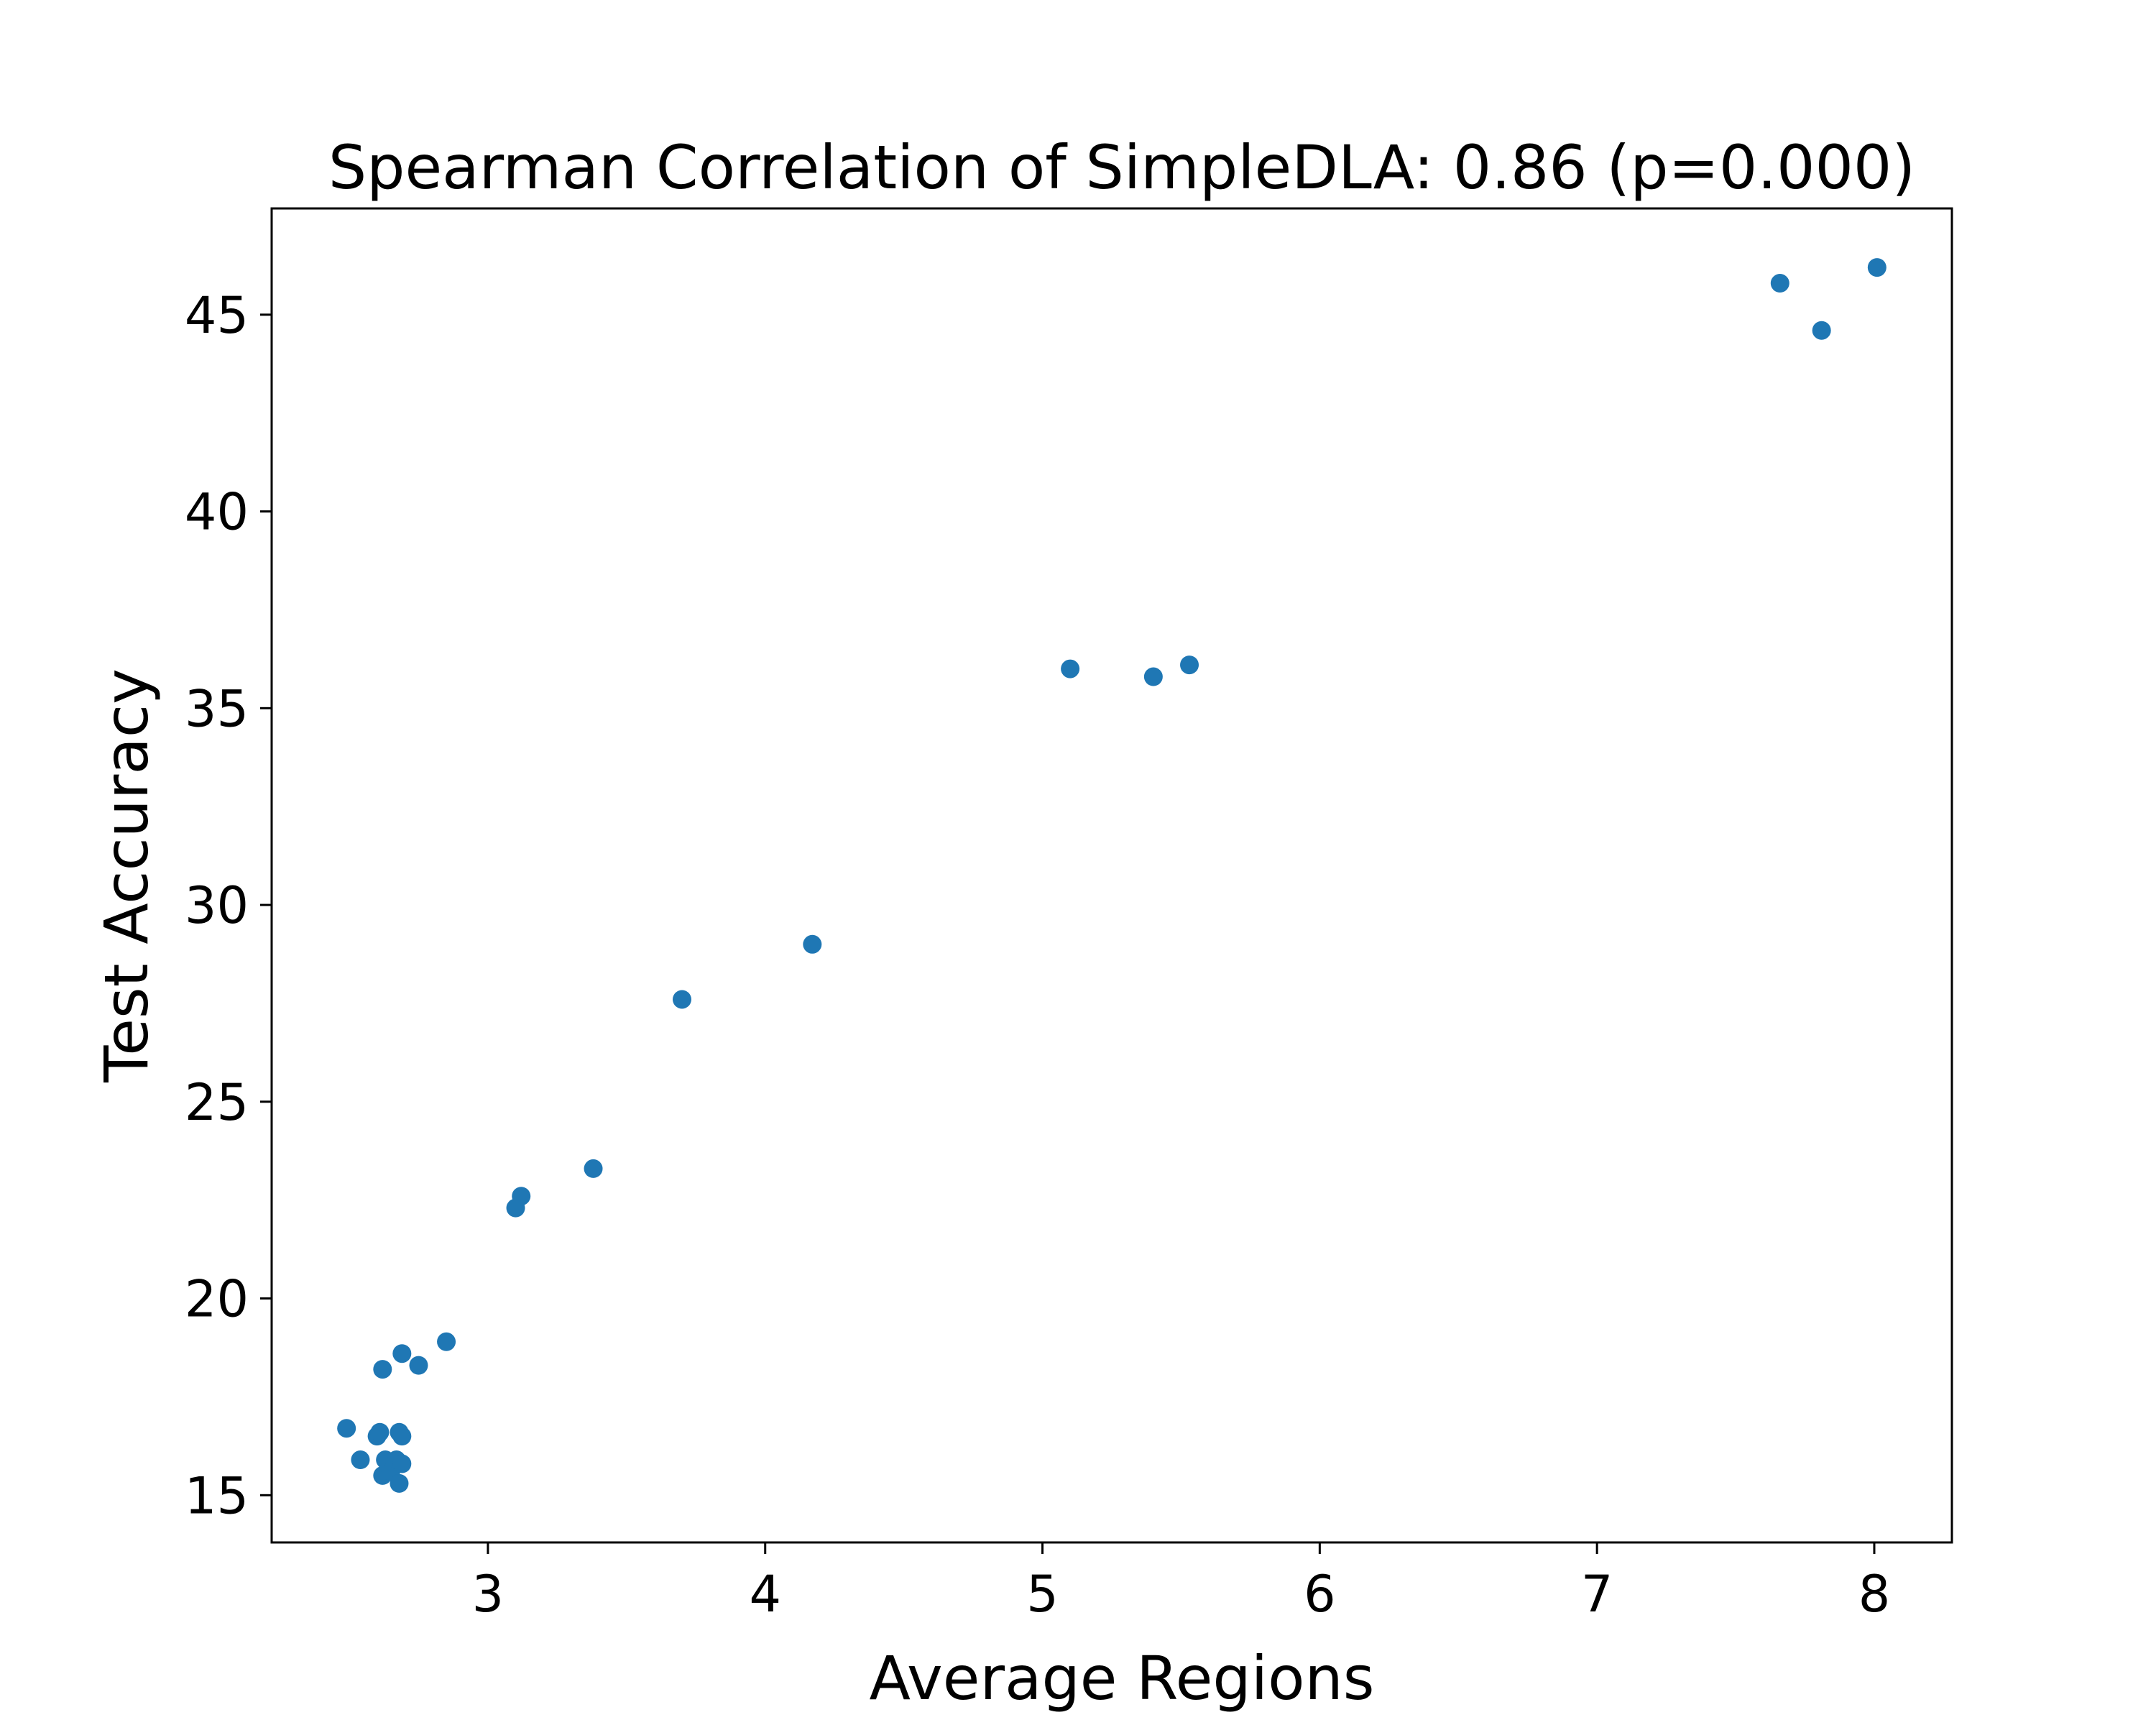  What do you see at coordinates (217, 708) in the screenshot?
I see `y-tick-label: 35` at bounding box center [217, 708].